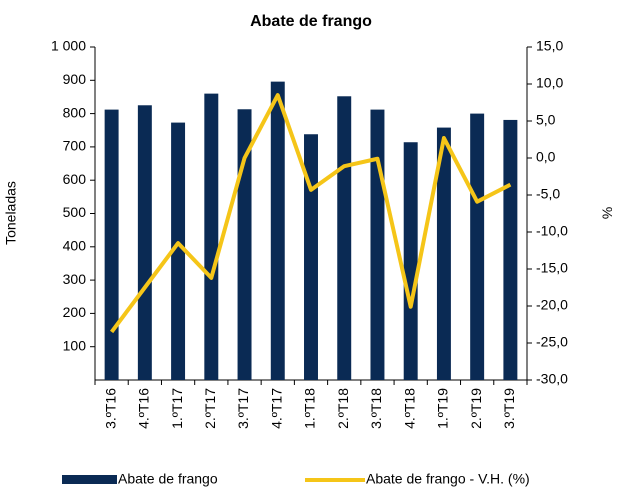 The image size is (619, 489). What do you see at coordinates (546, 120) in the screenshot?
I see `y2-tick-label: 5,0` at bounding box center [546, 120].